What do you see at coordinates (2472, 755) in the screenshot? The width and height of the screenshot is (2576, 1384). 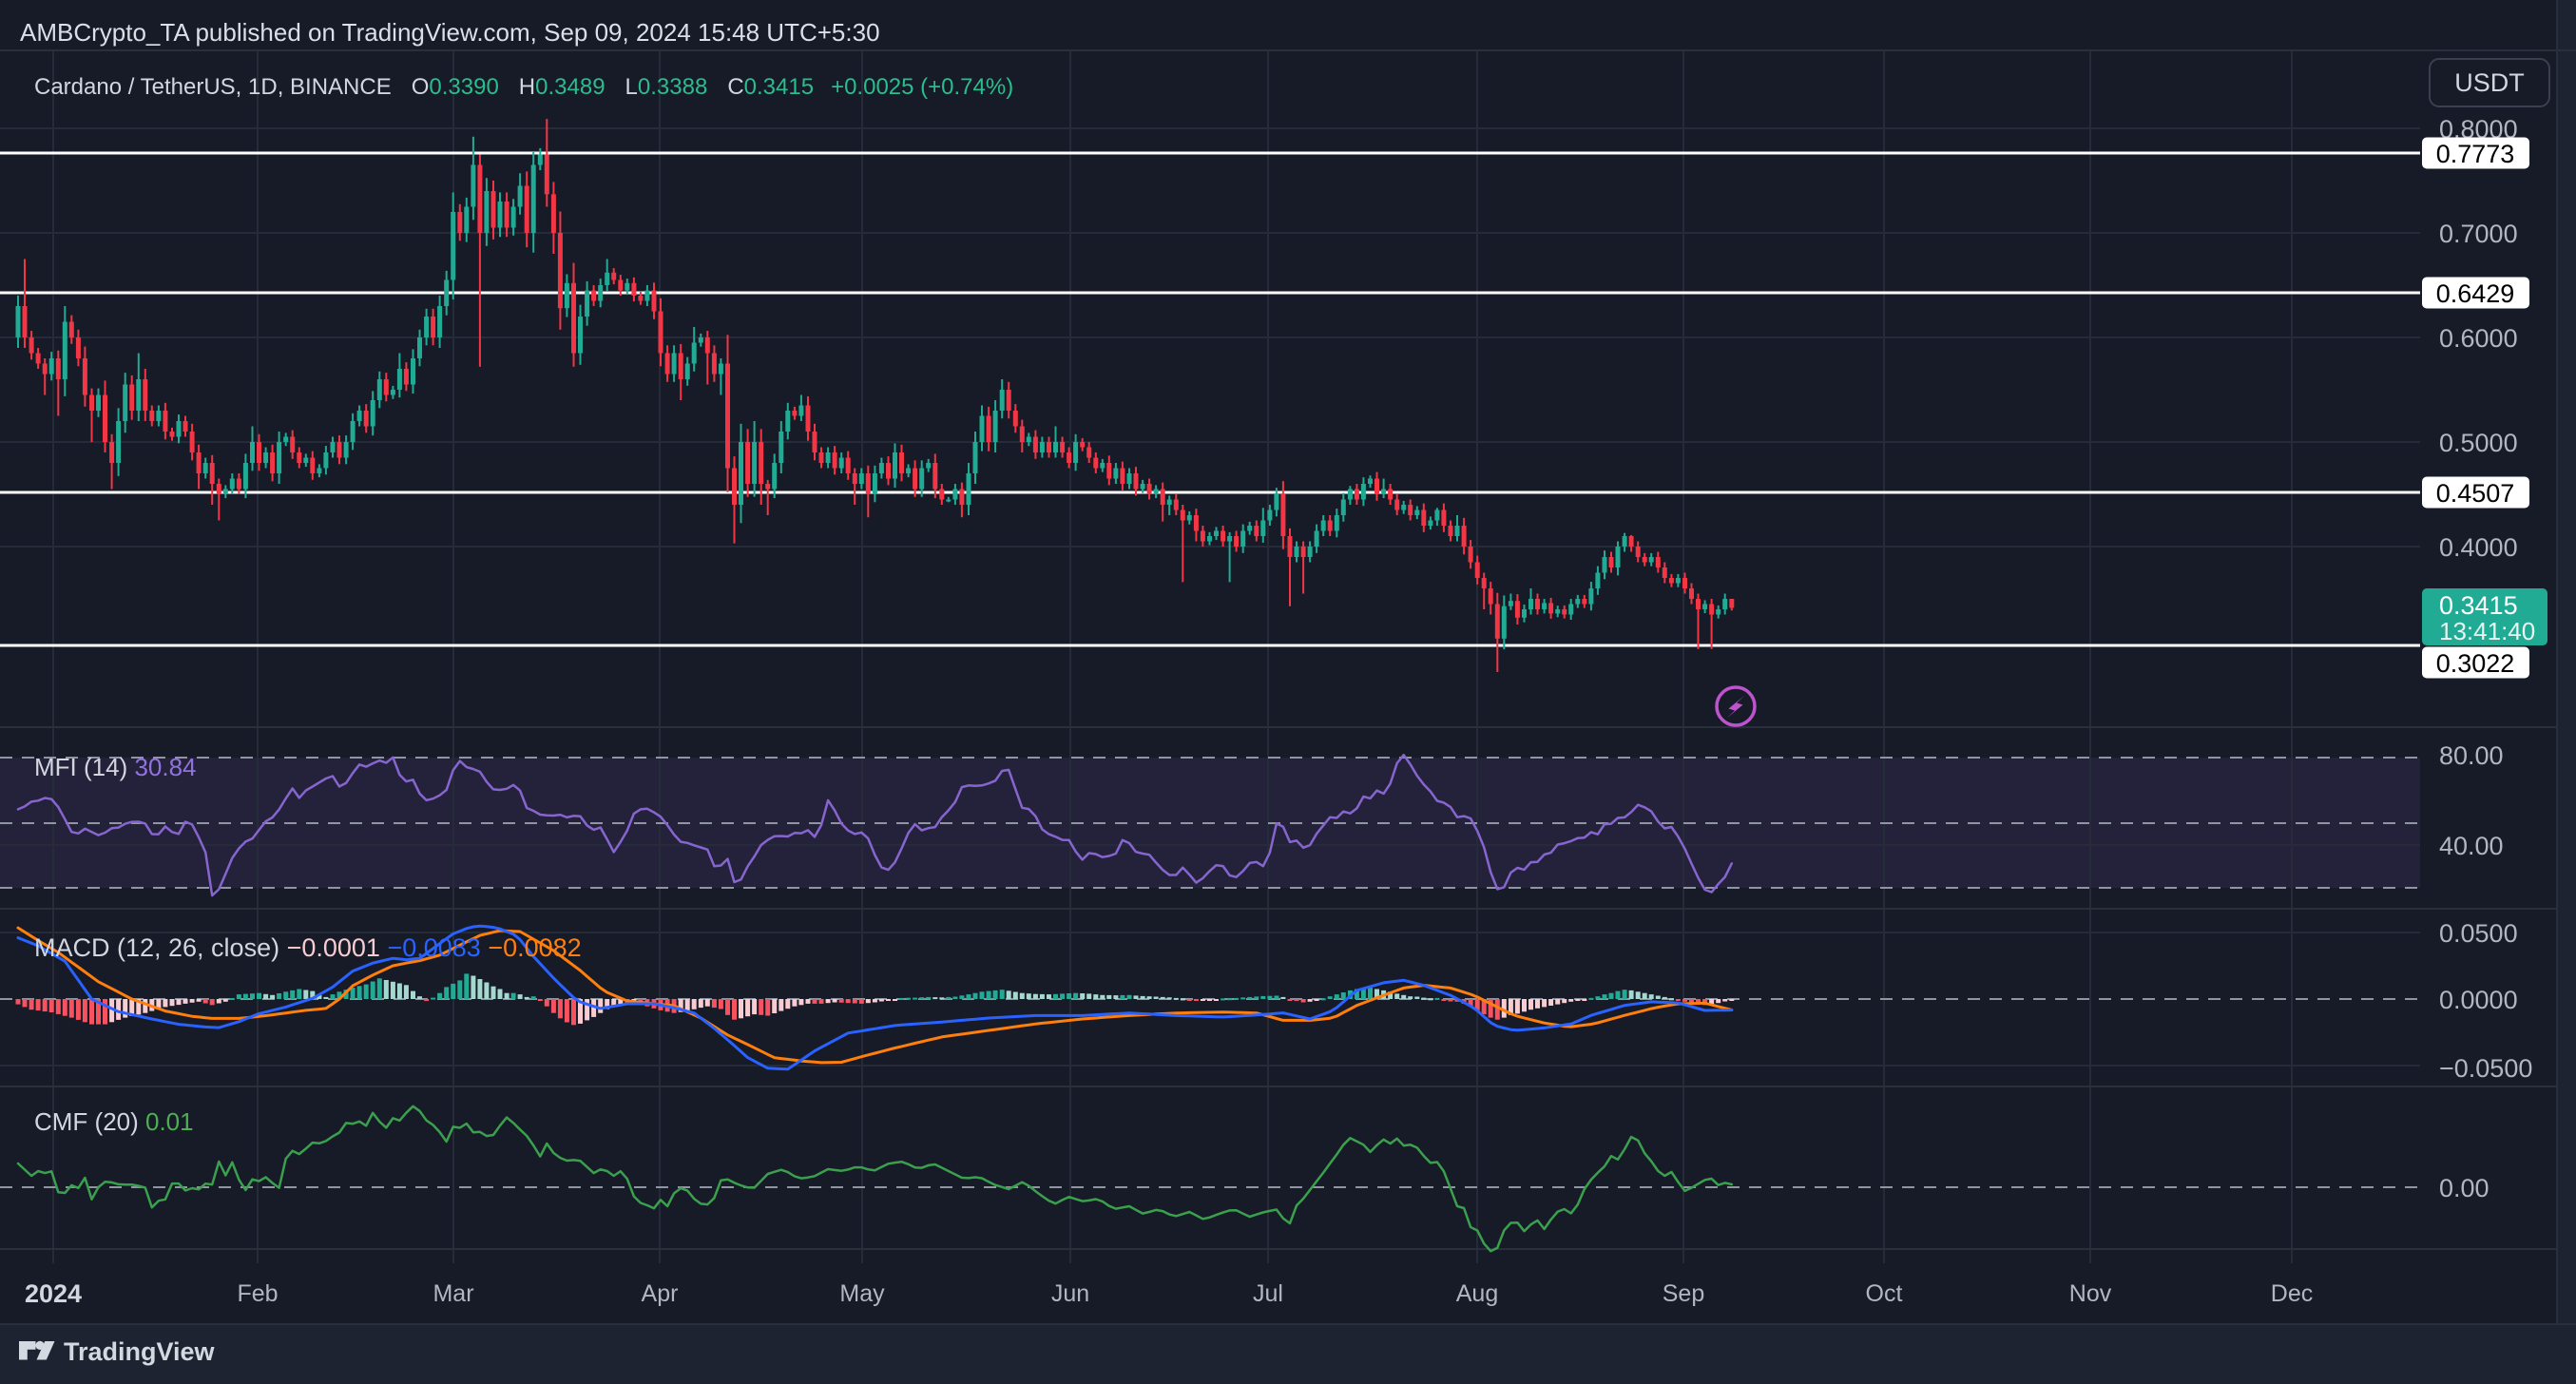 I see `svg-text: 80.00` at bounding box center [2472, 755].